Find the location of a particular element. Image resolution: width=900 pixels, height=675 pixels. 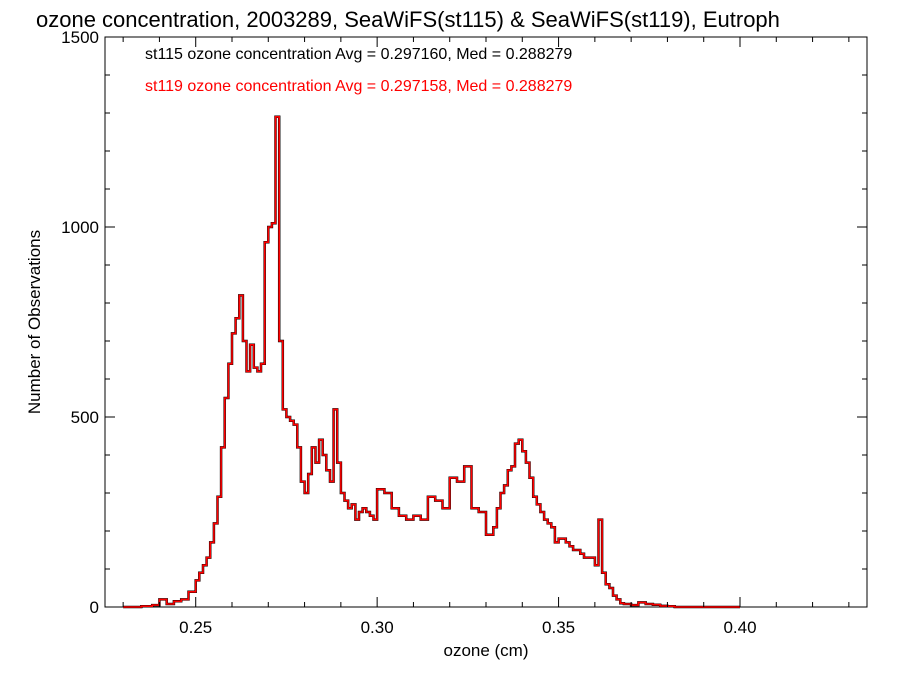

y-tick-label: 1500 is located at coordinates (80, 37).